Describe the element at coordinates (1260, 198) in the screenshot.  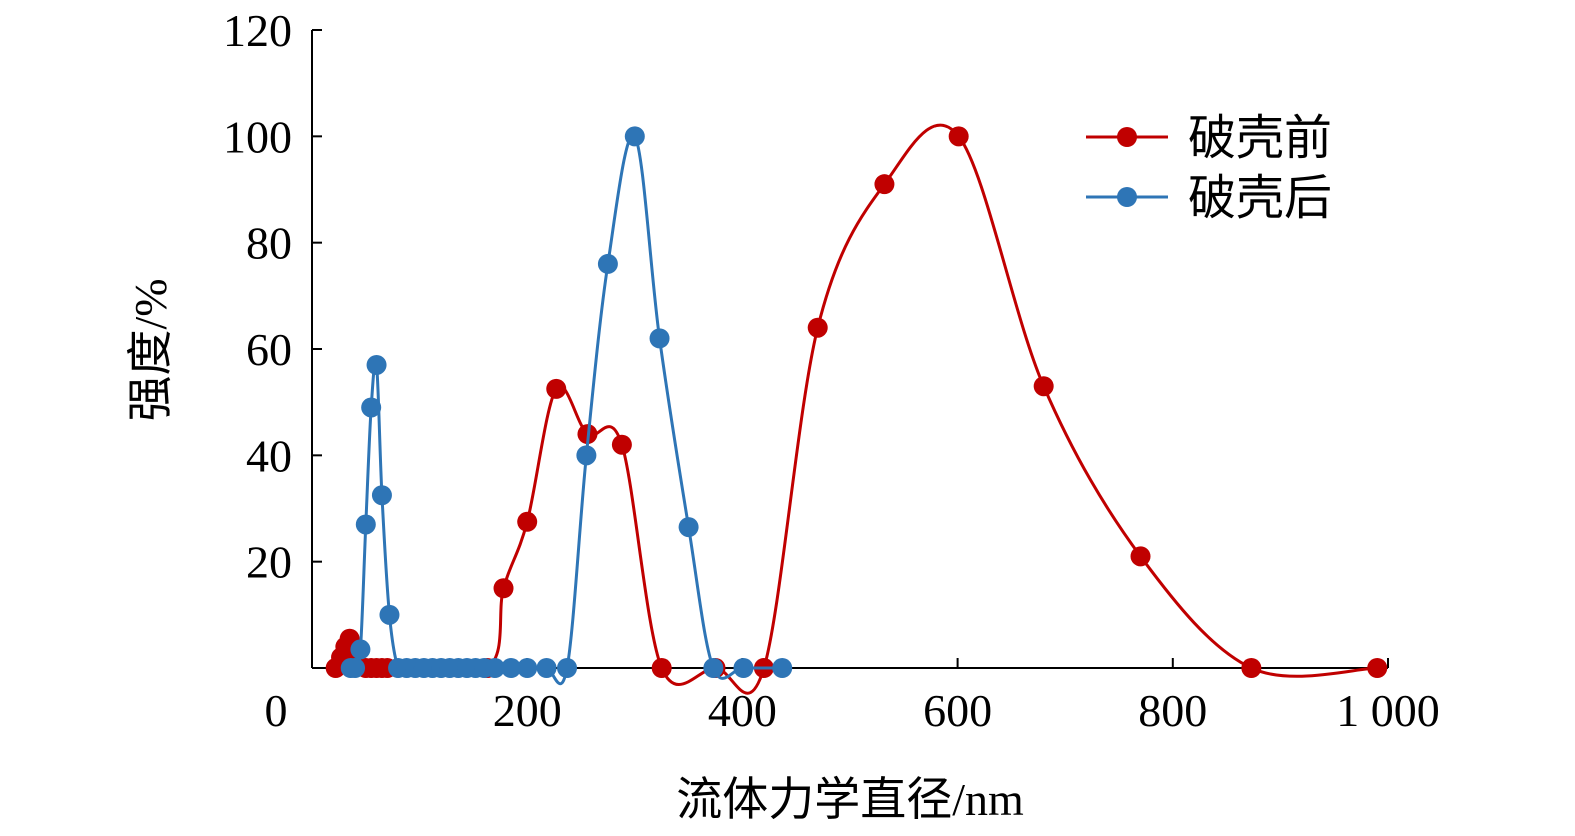
I see `legend-label: 破壳后` at that location.